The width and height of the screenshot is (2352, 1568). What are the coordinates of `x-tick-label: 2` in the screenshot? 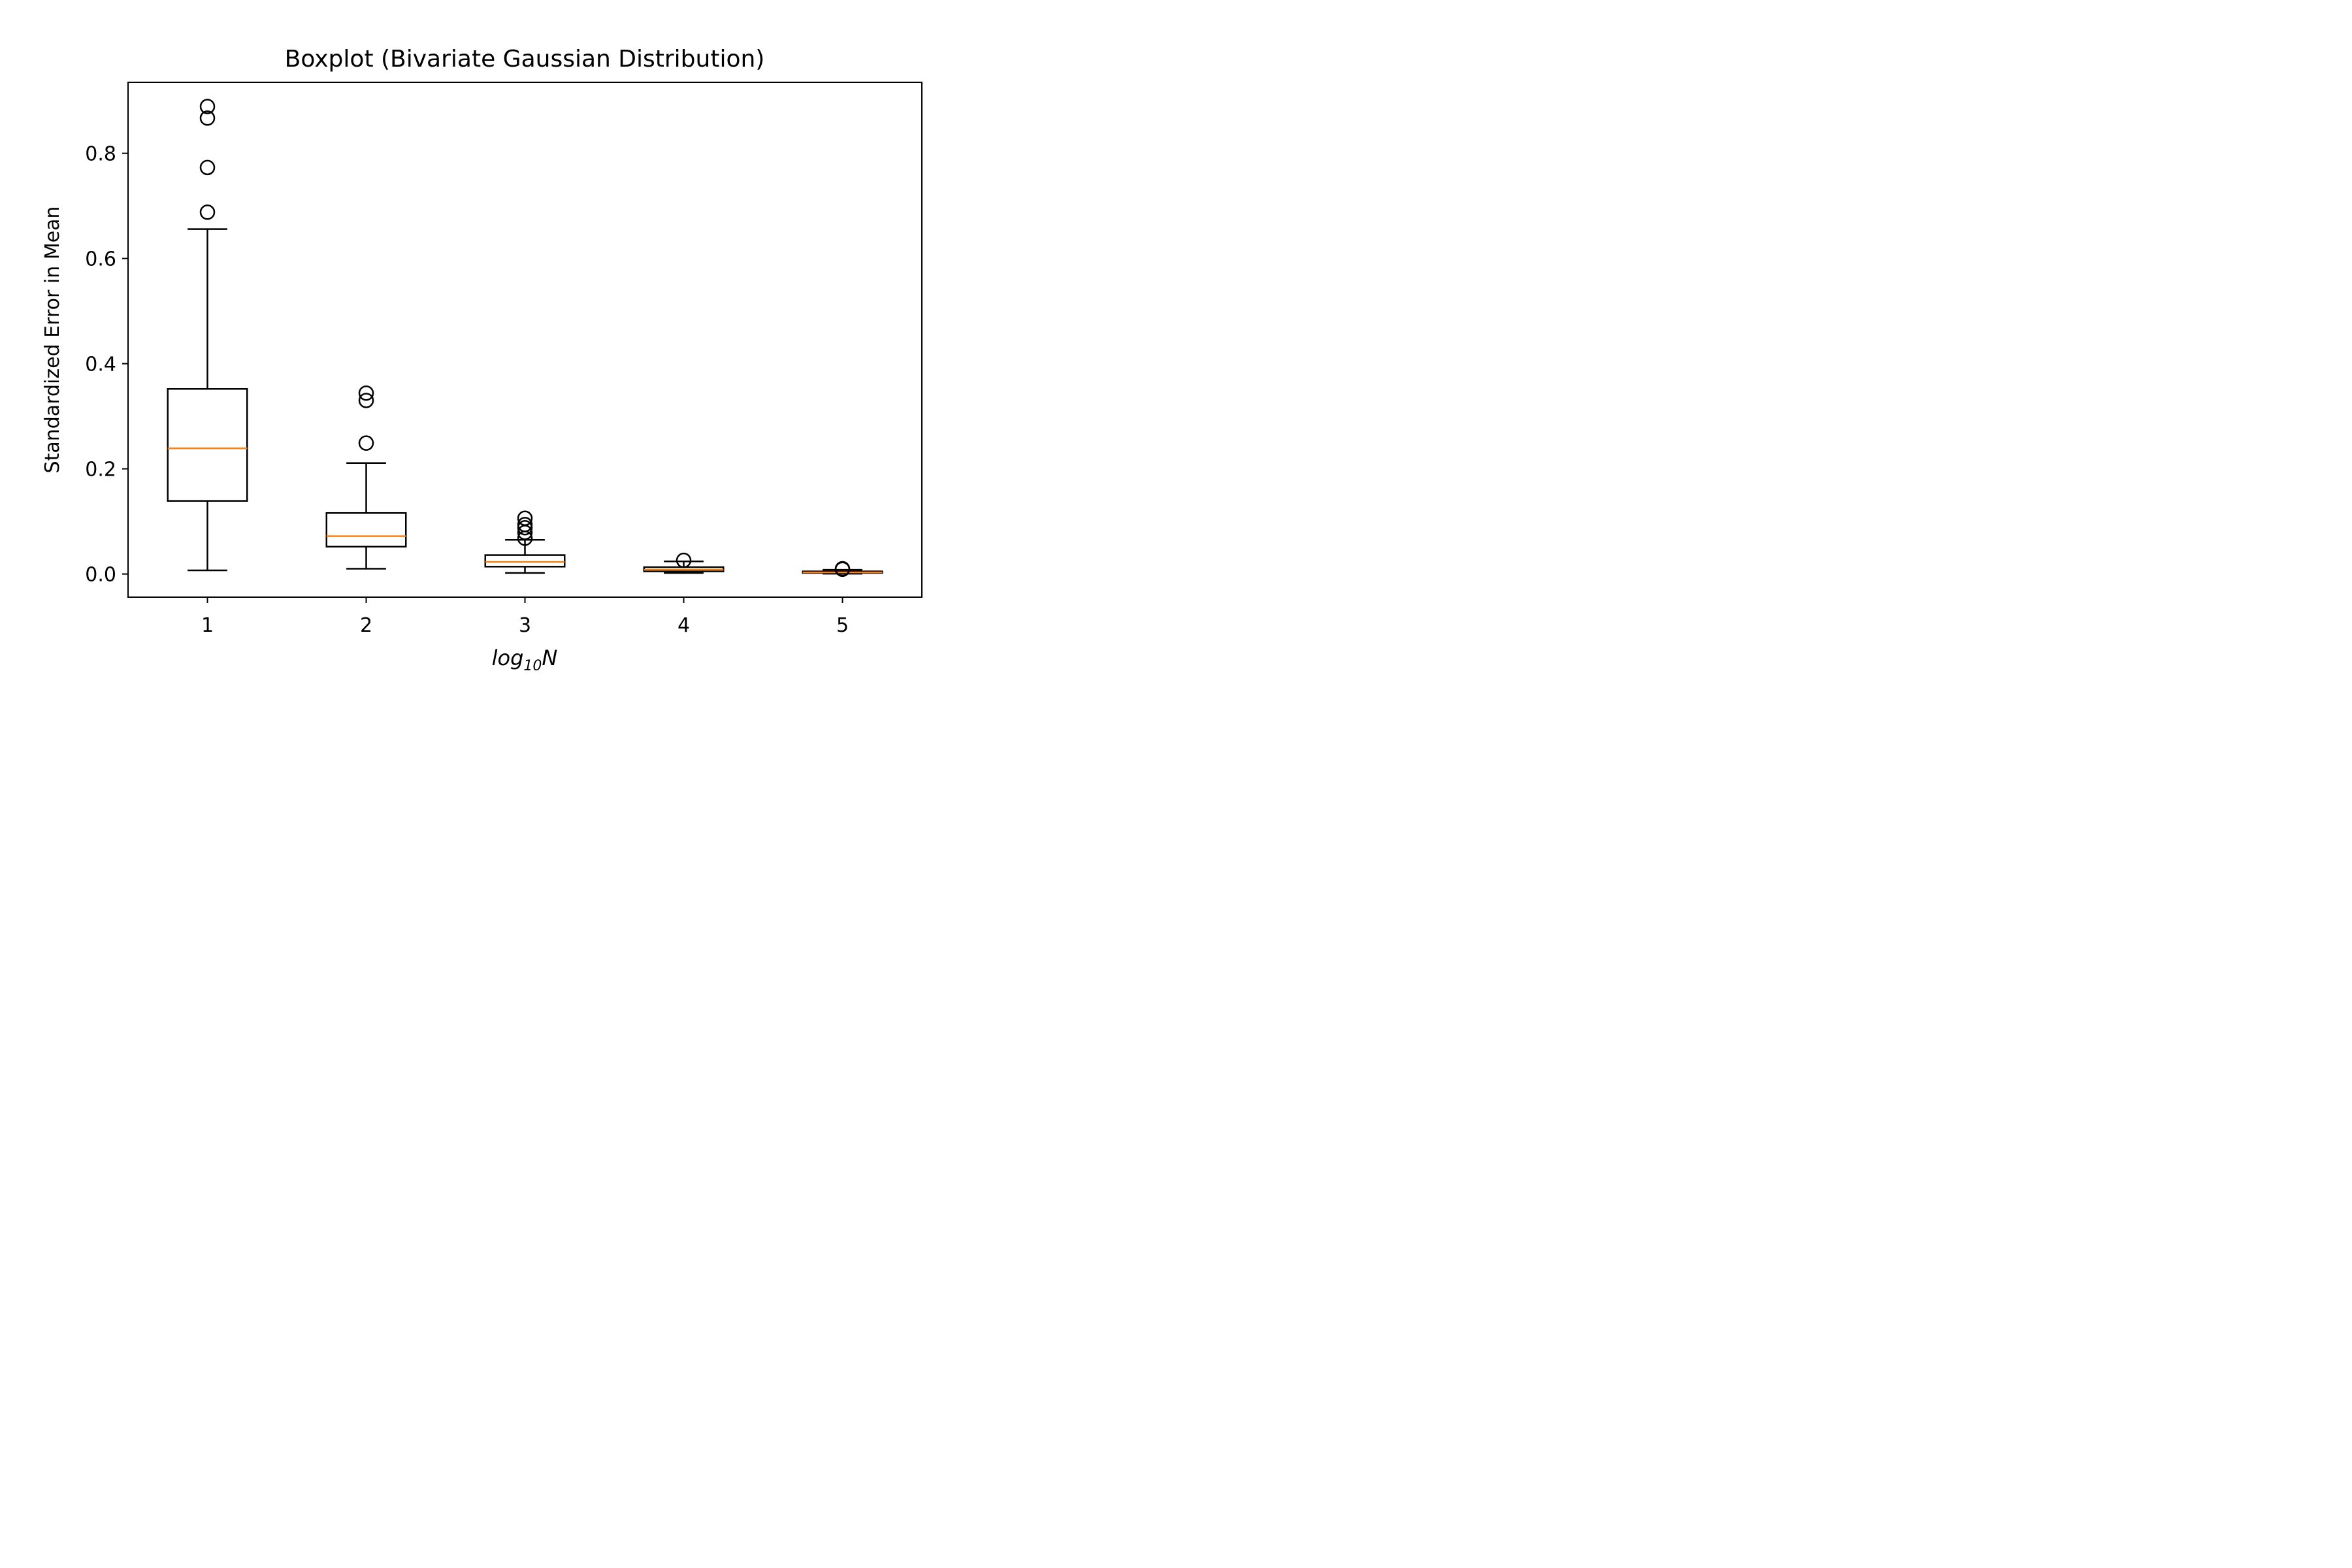 It's located at (366, 625).